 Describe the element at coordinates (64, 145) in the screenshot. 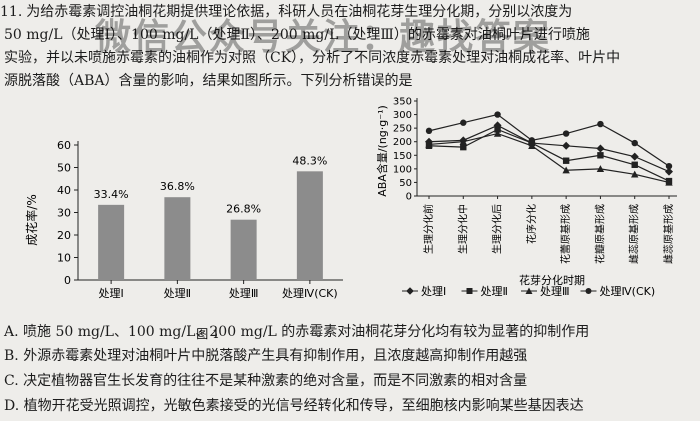

I see `fig1-ytick-label: 60` at that location.